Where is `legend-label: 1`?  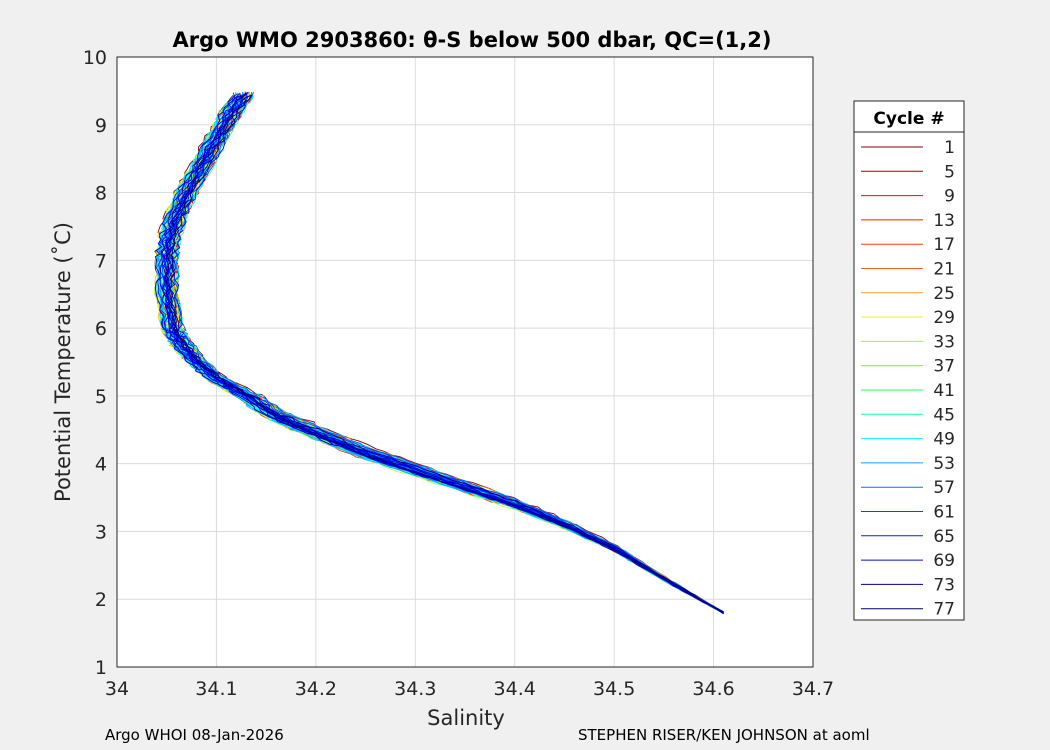 legend-label: 1 is located at coordinates (949, 148).